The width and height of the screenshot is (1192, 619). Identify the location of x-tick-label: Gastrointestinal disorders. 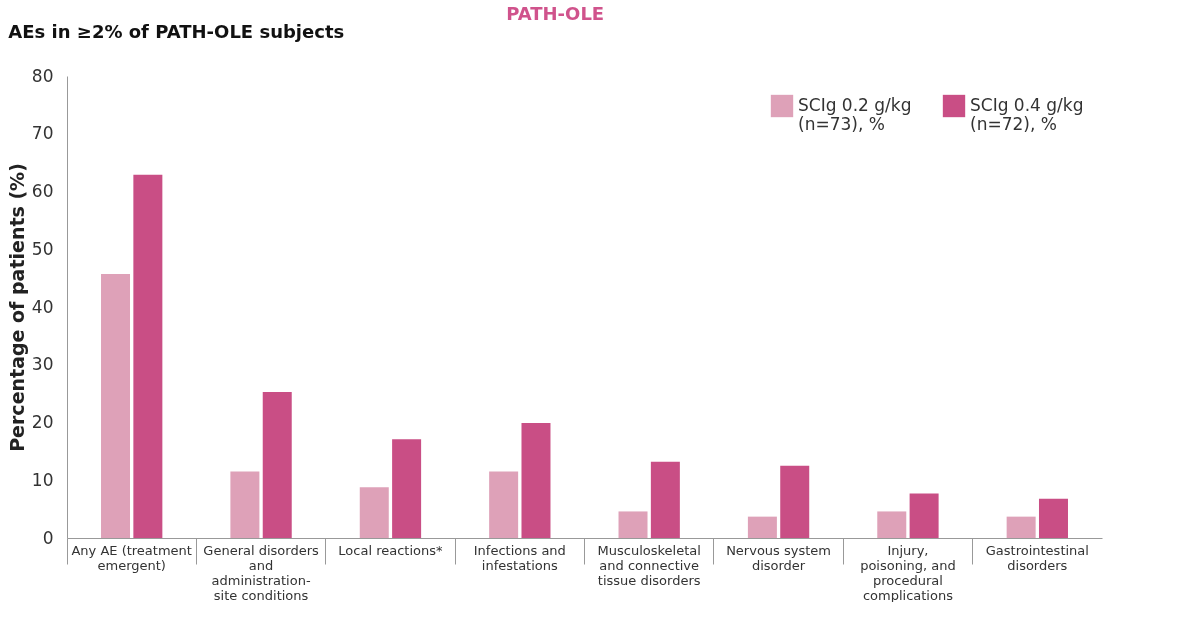
(1037, 557).